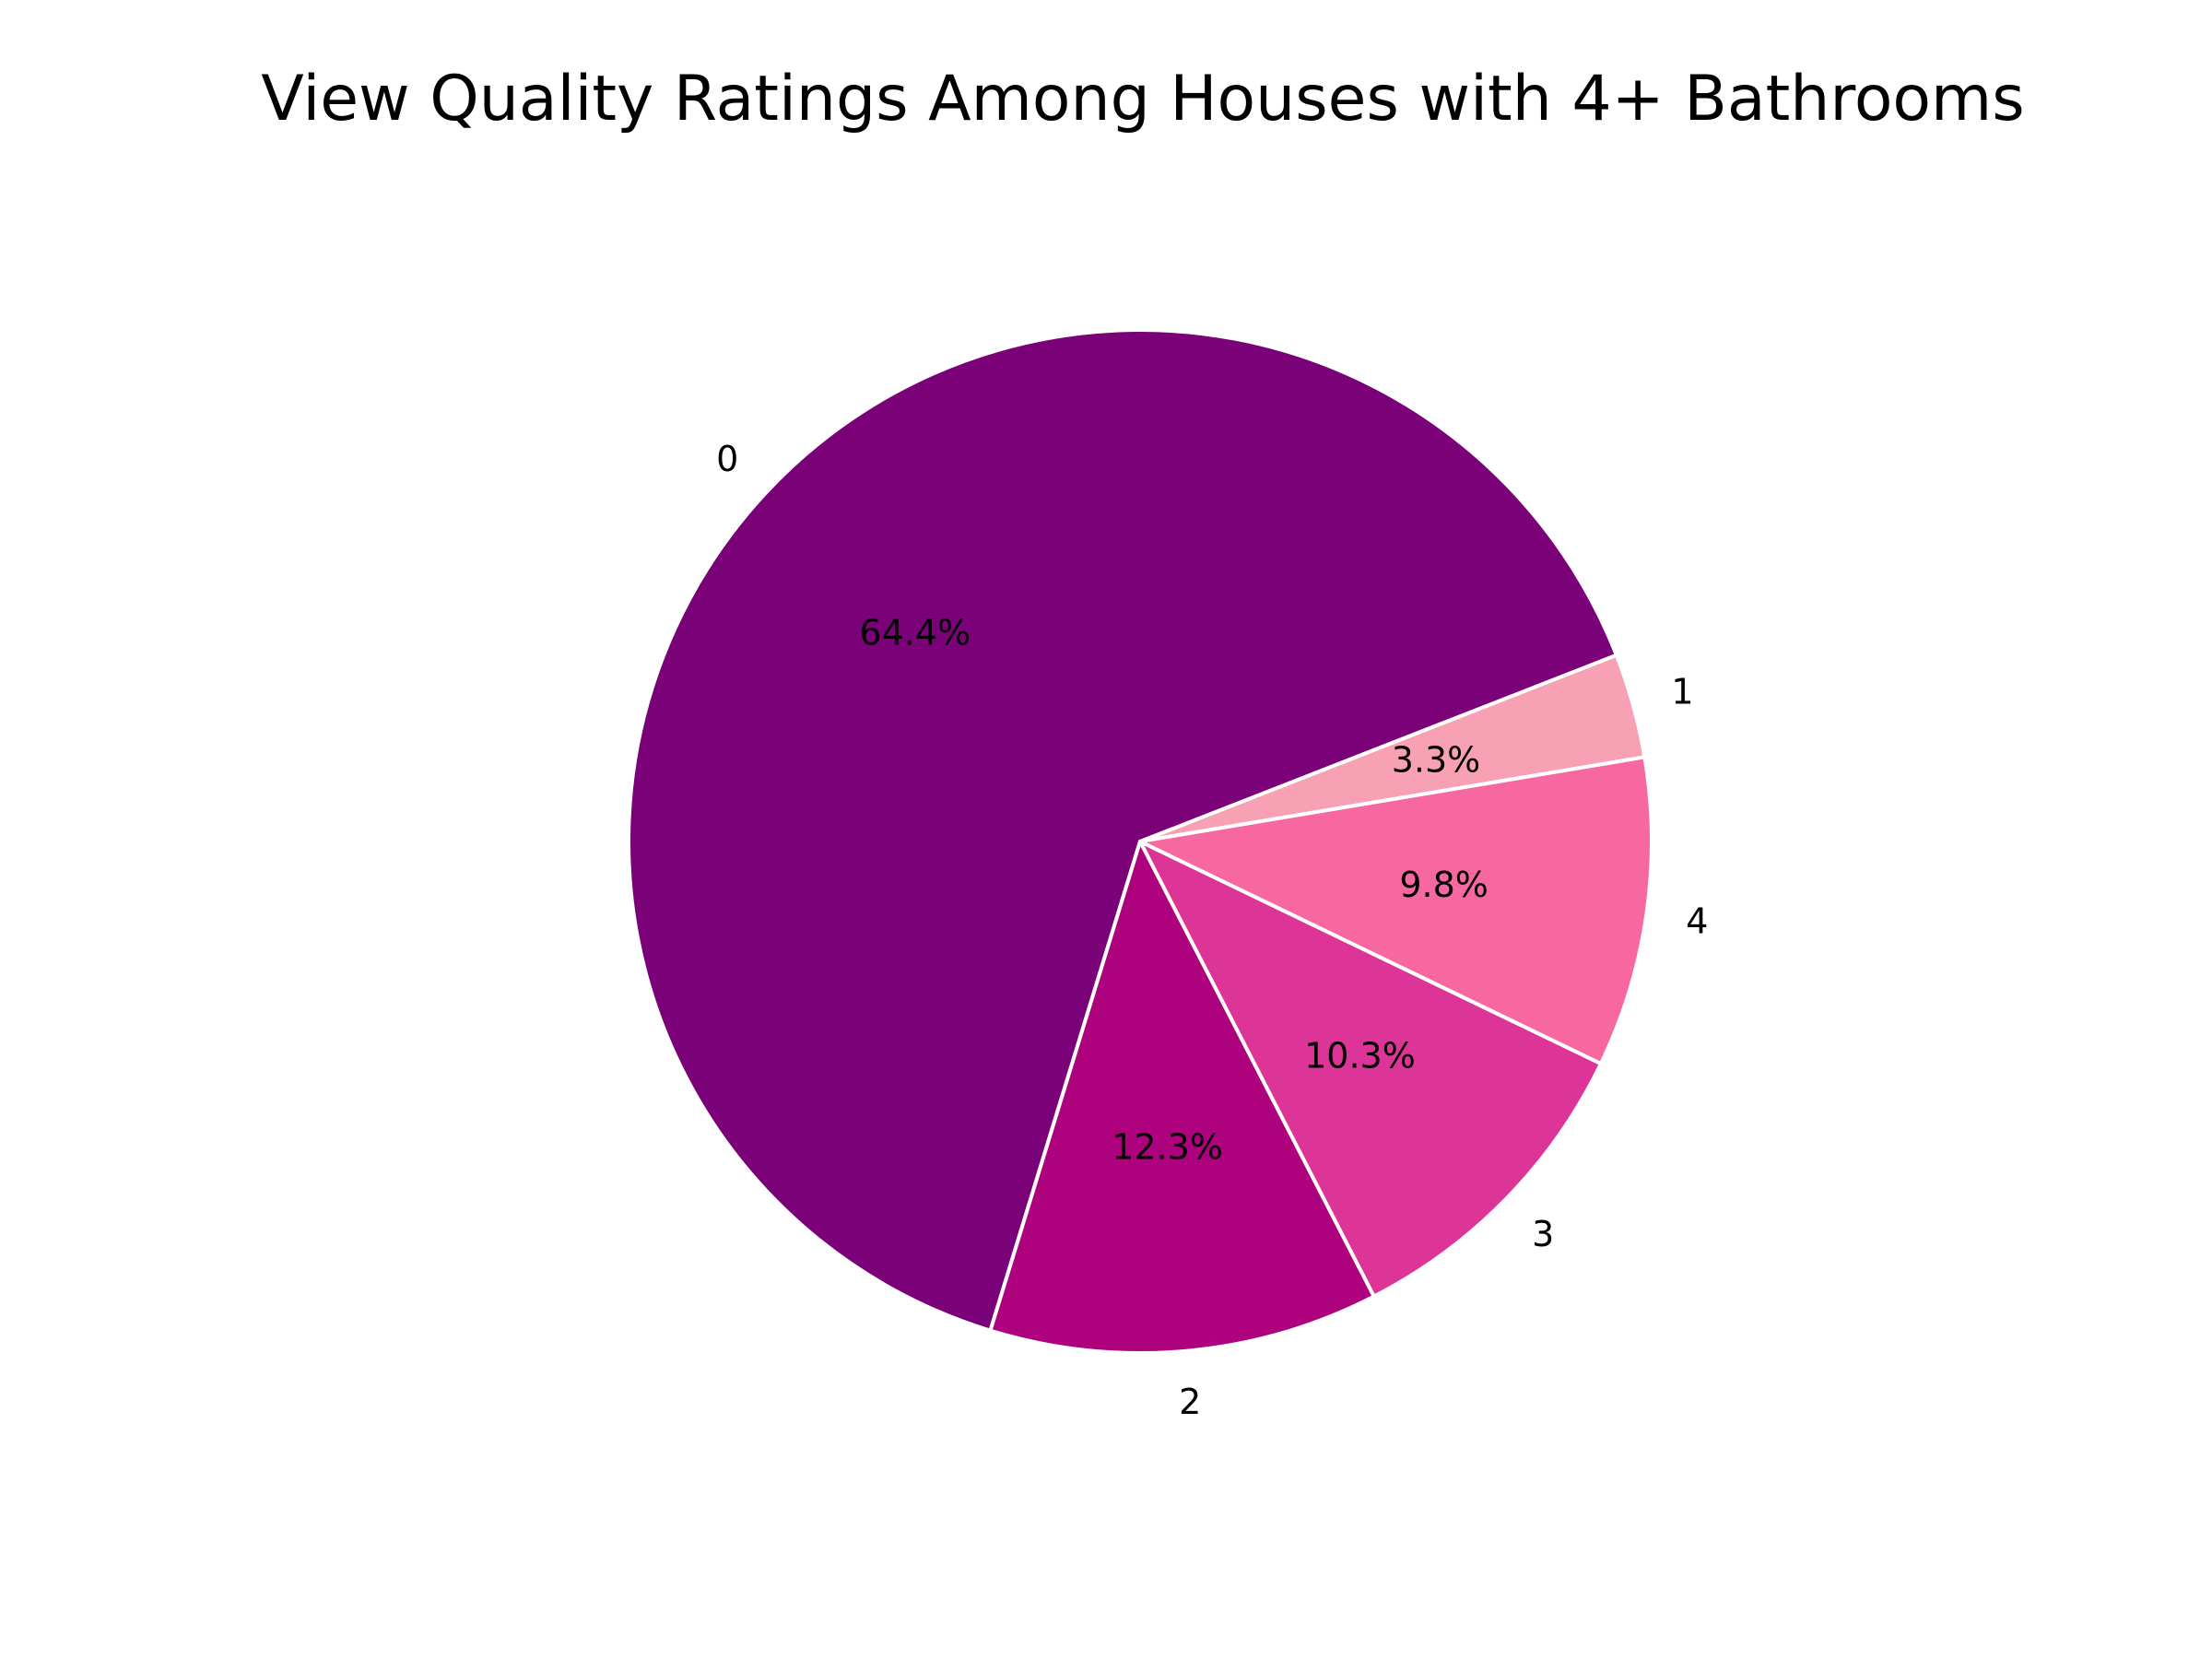  What do you see at coordinates (1190, 1402) in the screenshot?
I see `slice-label-2: 2` at bounding box center [1190, 1402].